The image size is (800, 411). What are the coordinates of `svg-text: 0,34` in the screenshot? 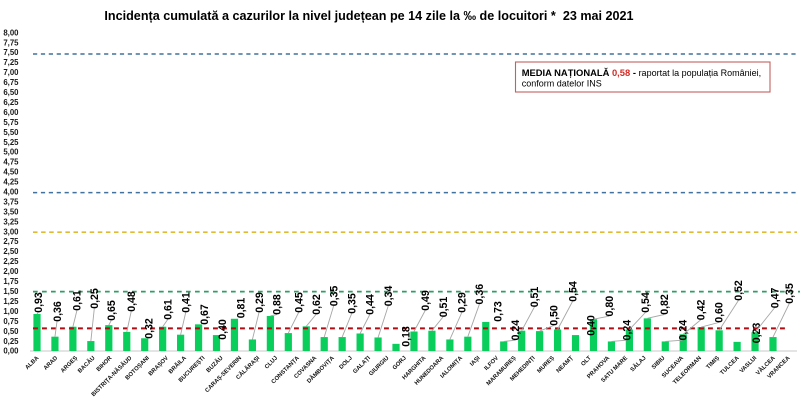 It's located at (389, 296).